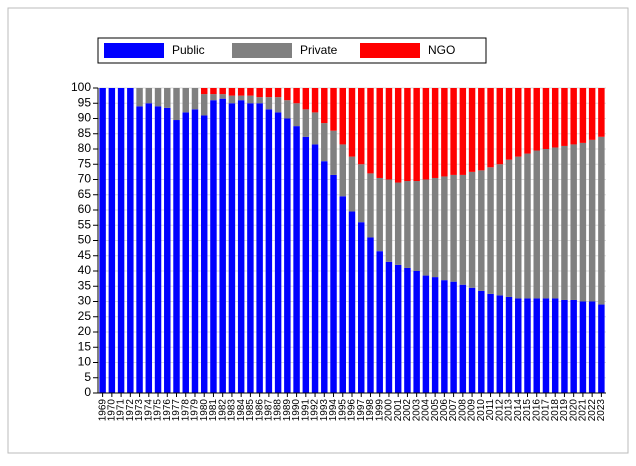 Image resolution: width=636 pixels, height=466 pixels. I want to click on y-tick-label: 60, so click(85, 209).